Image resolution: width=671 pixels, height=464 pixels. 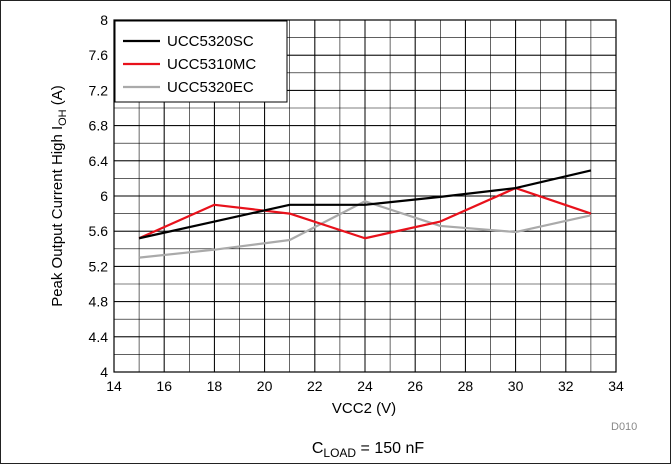 I want to click on x-tick-label: 18, so click(x=215, y=386).